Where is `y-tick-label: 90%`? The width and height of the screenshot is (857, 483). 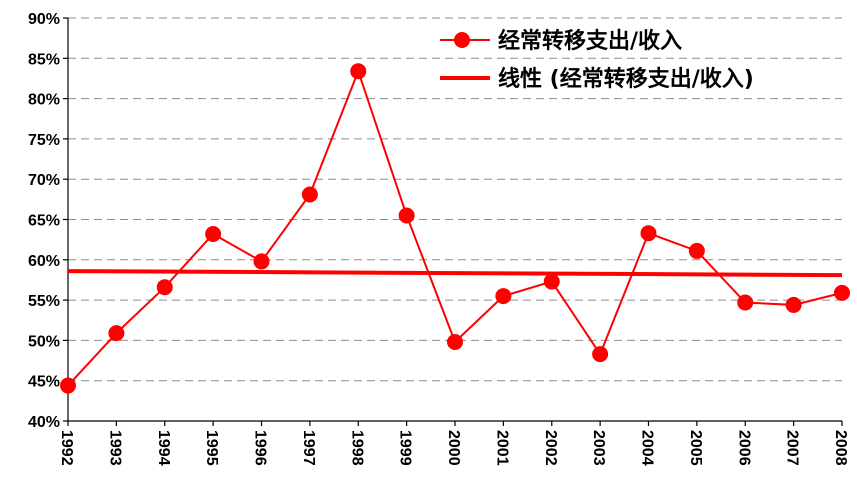
y-tick-label: 90% is located at coordinates (44, 19).